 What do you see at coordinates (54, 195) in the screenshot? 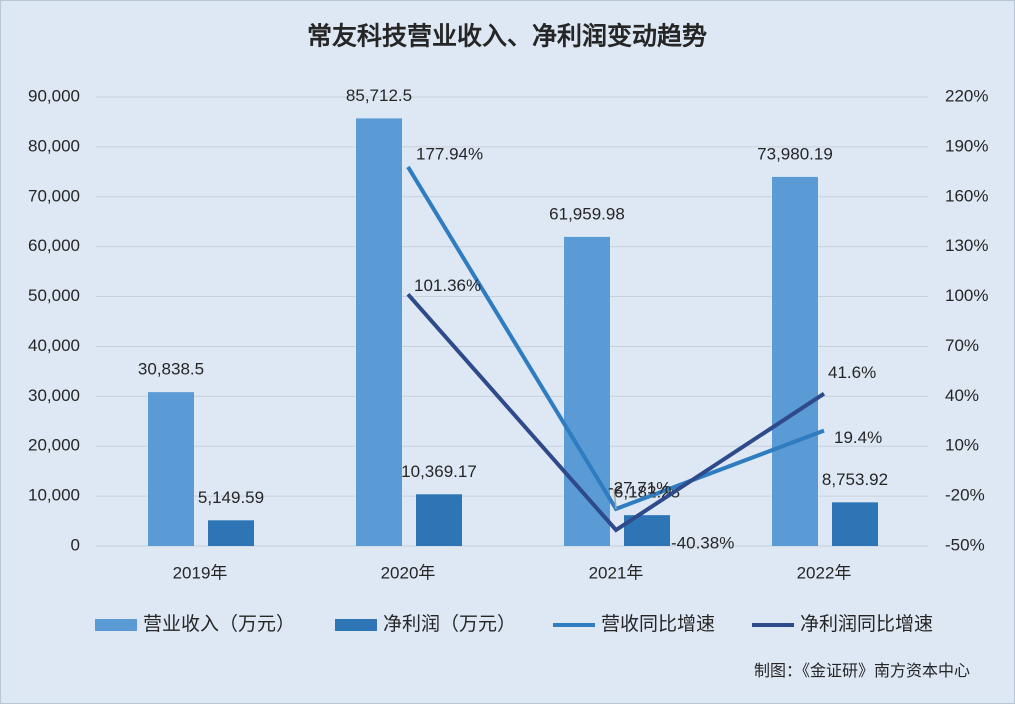
I see `y-tick-label: 70,000` at bounding box center [54, 195].